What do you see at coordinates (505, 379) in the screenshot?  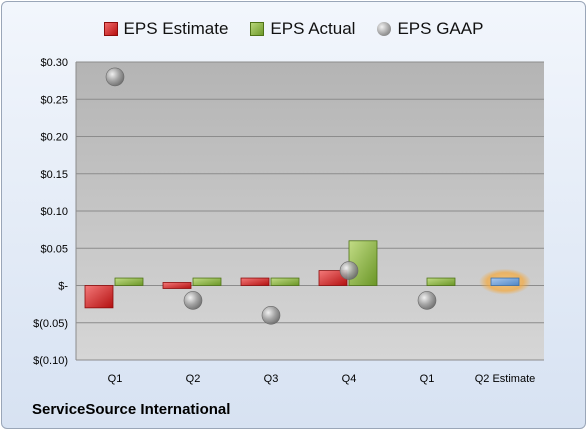 I see `x-tick-label: Q2 Estimate` at bounding box center [505, 379].